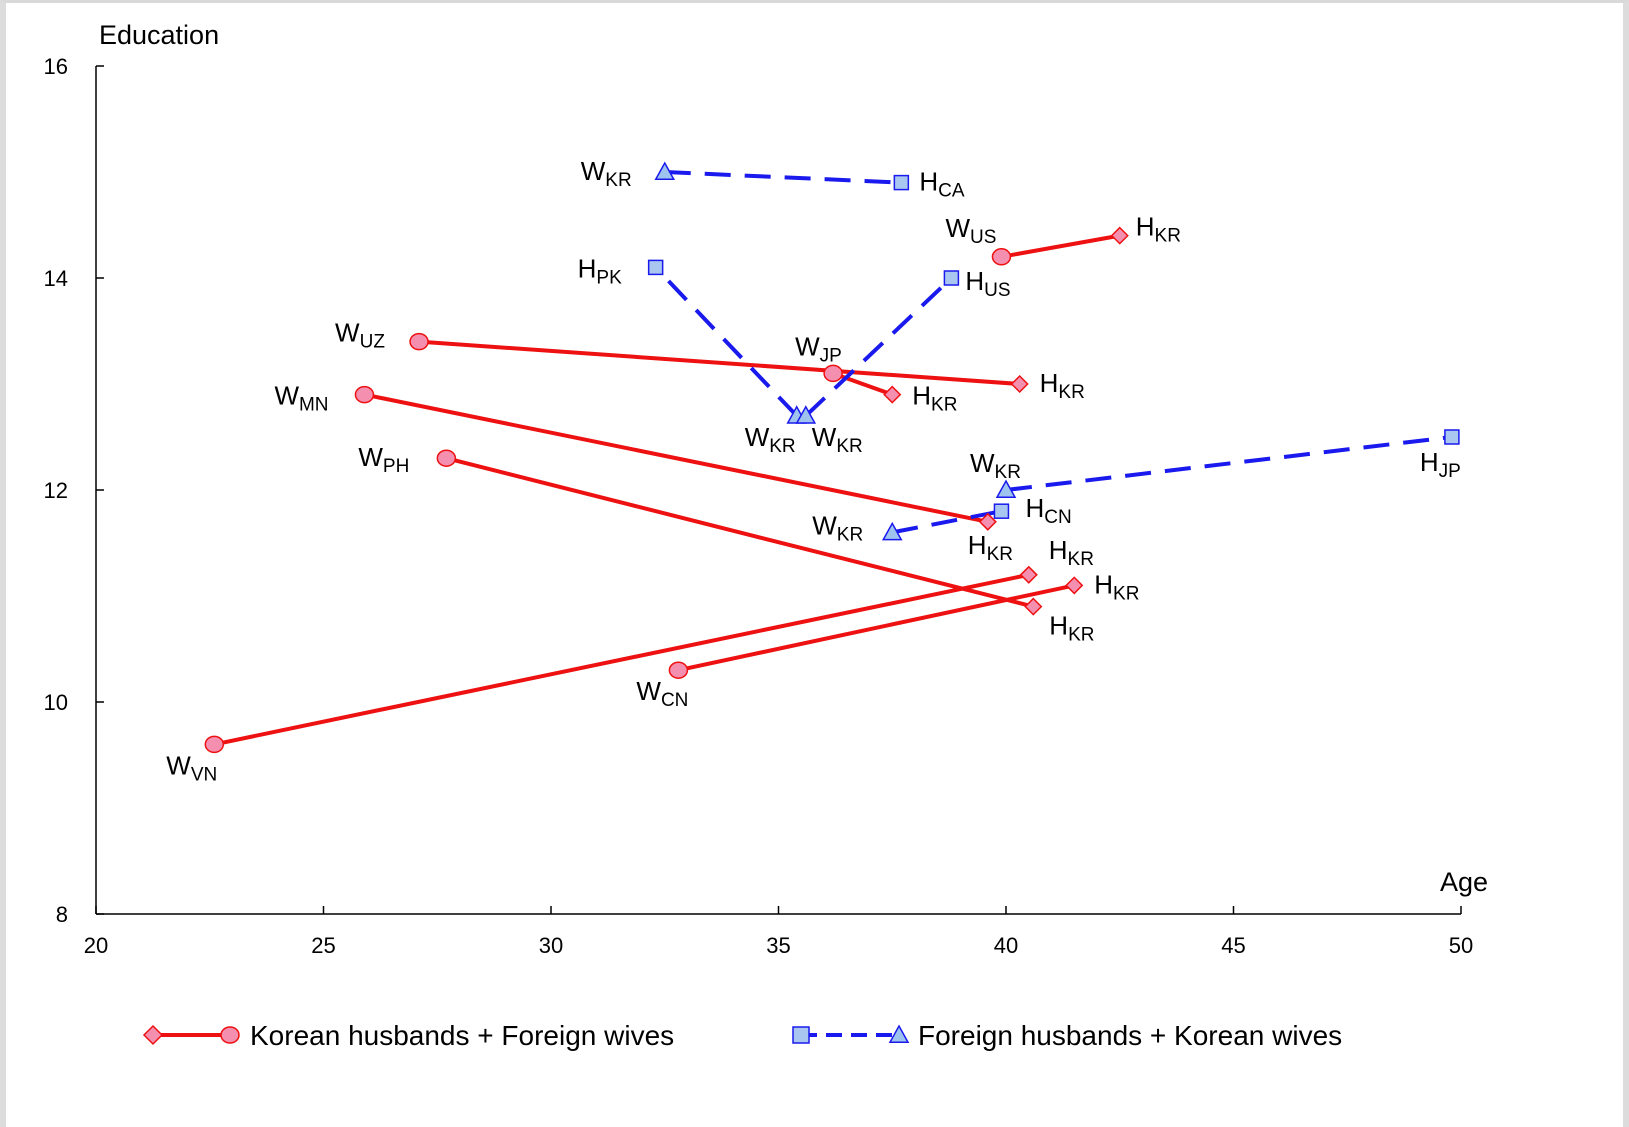  I want to click on husband-point-label: HJP, so click(1440, 464).